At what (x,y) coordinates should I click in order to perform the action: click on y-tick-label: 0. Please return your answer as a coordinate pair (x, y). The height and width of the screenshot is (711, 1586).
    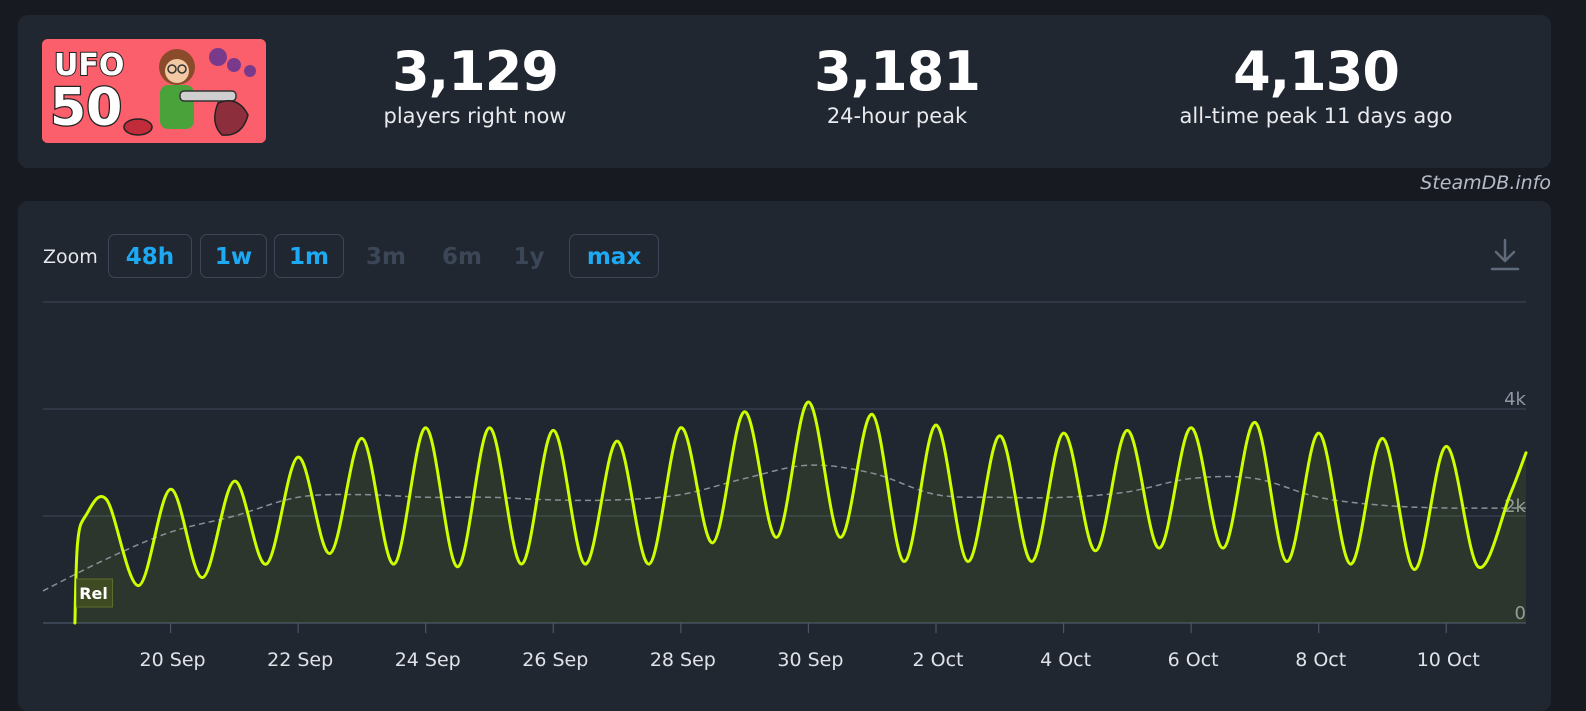
    Looking at the image, I should click on (1520, 613).